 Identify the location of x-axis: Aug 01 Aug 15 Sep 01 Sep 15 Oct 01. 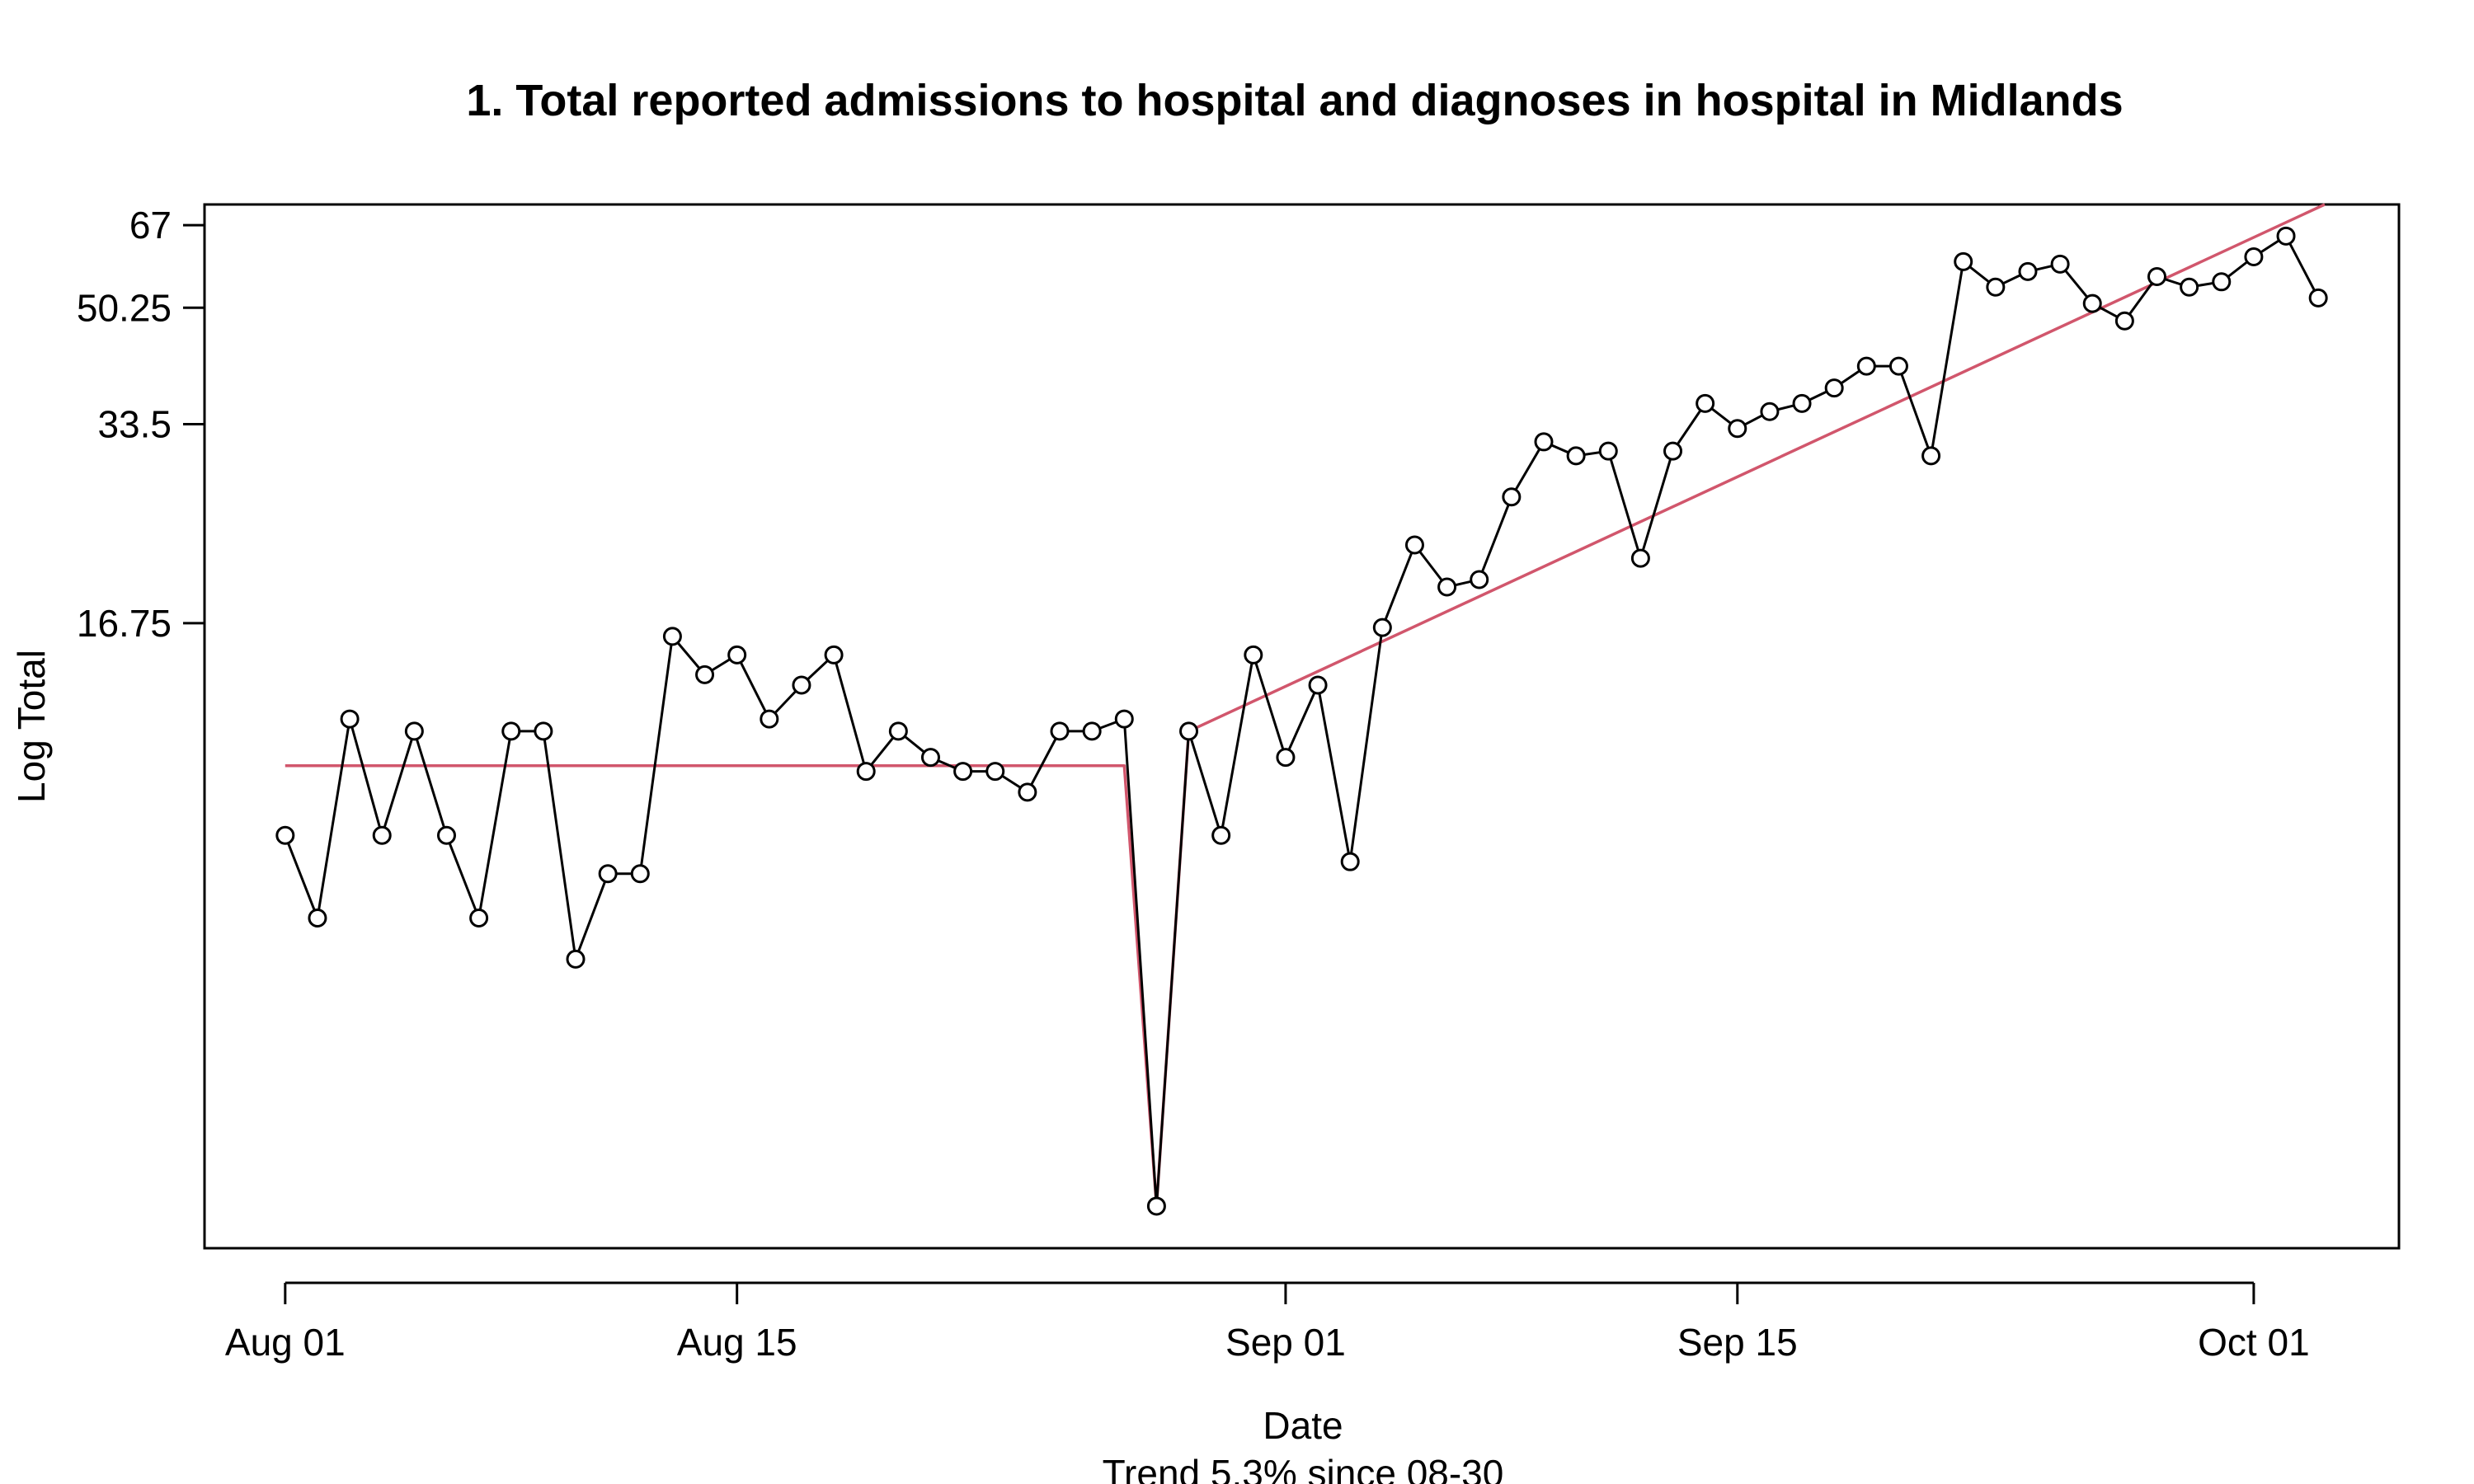
(1267, 1322).